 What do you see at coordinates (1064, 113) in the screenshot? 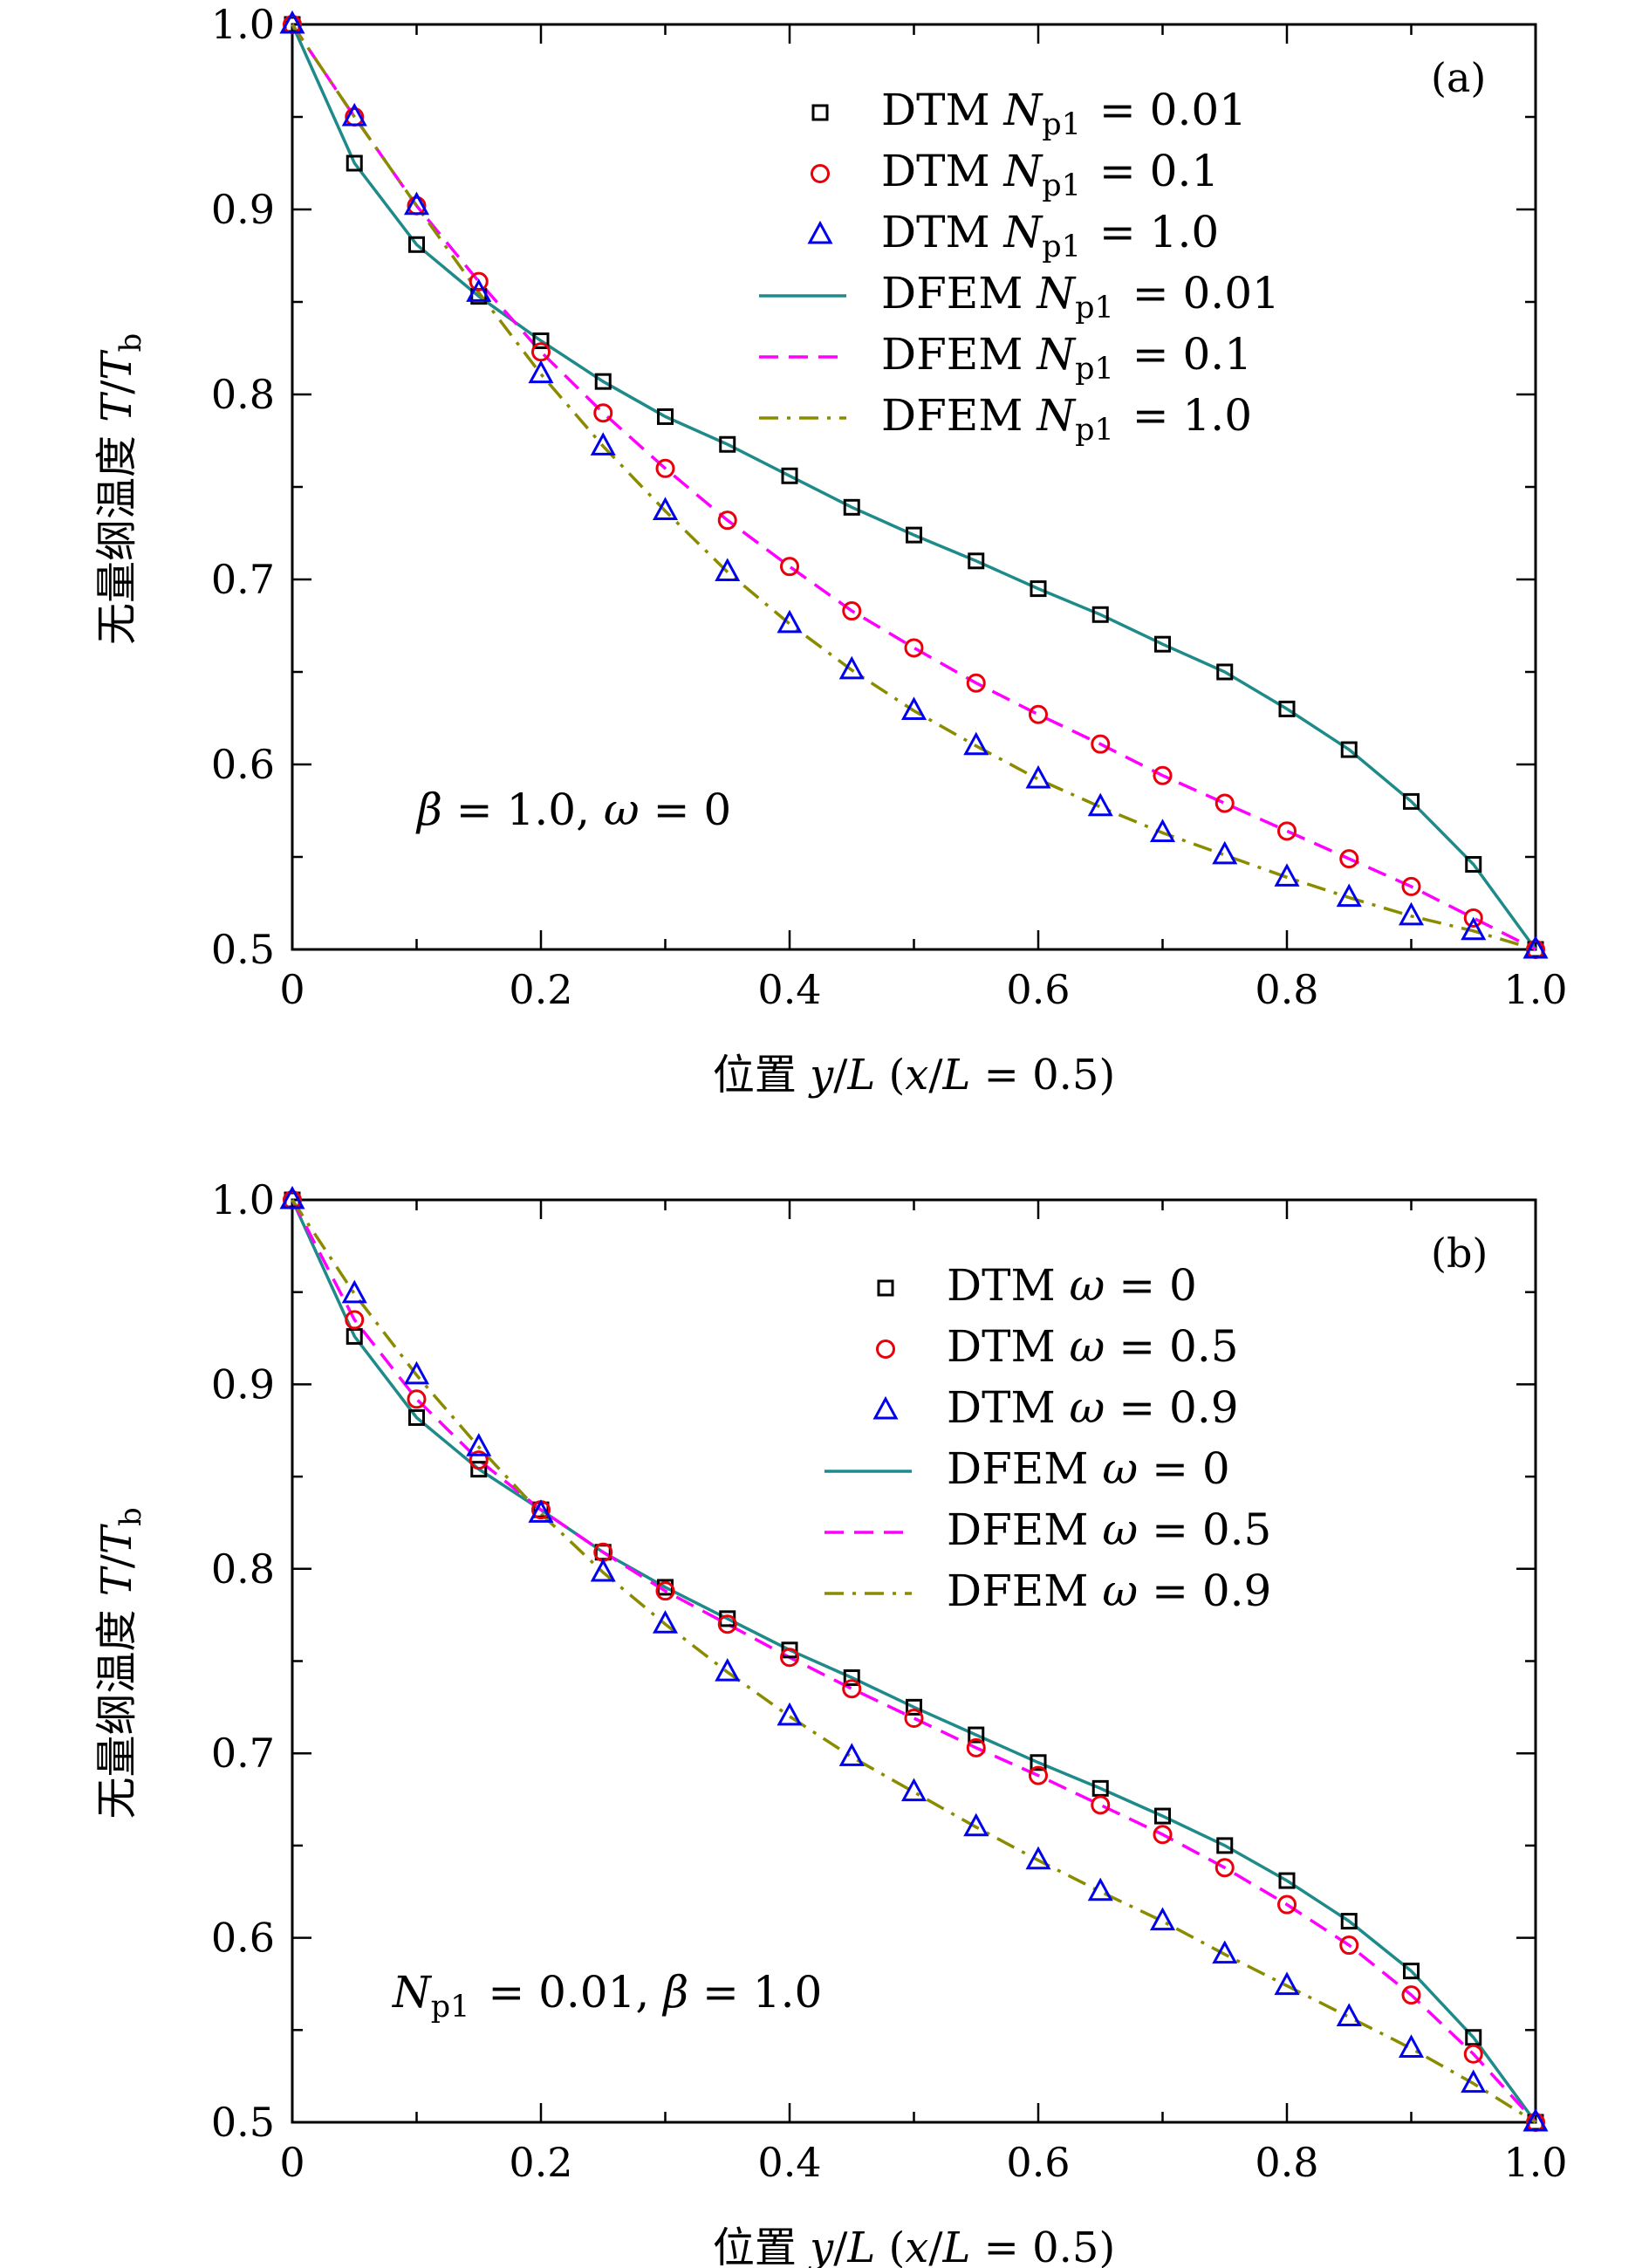
I see `legend-entry: DTM Np1 = 0.01` at bounding box center [1064, 113].